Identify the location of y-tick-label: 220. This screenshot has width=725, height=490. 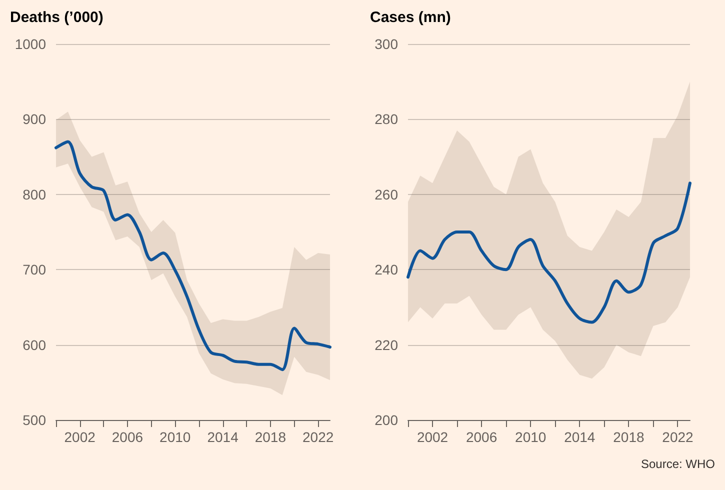
(386, 344).